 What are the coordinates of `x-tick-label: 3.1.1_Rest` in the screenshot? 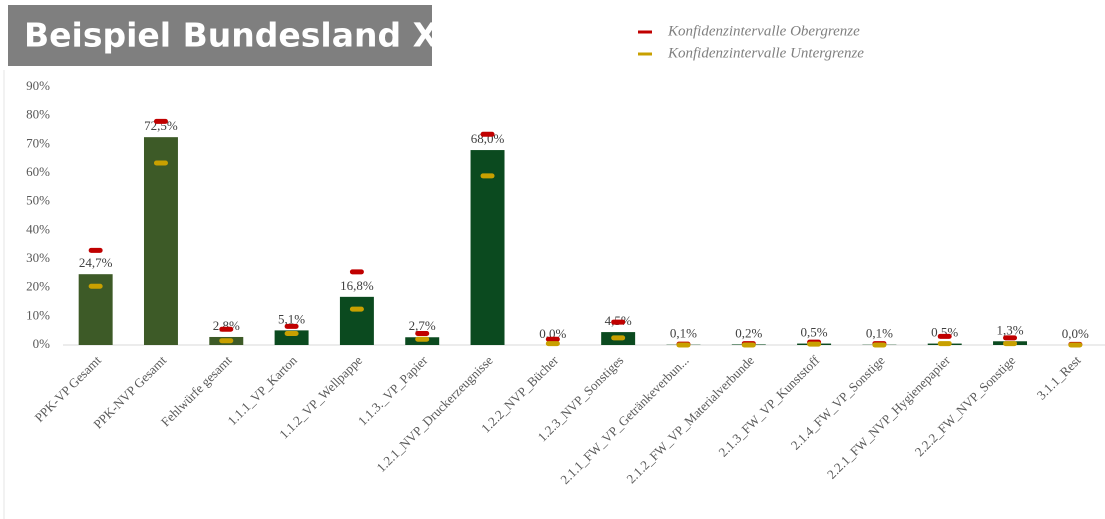 It's located at (1059, 377).